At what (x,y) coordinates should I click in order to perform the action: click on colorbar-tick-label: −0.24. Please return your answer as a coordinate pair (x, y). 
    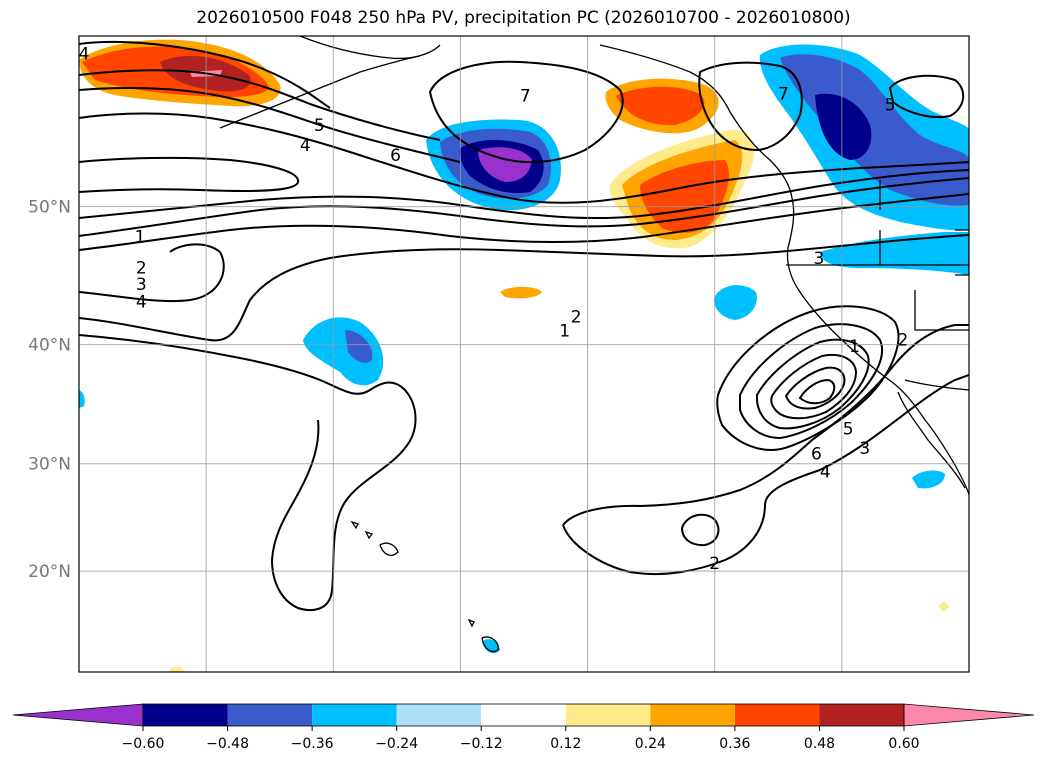
    Looking at the image, I should click on (396, 744).